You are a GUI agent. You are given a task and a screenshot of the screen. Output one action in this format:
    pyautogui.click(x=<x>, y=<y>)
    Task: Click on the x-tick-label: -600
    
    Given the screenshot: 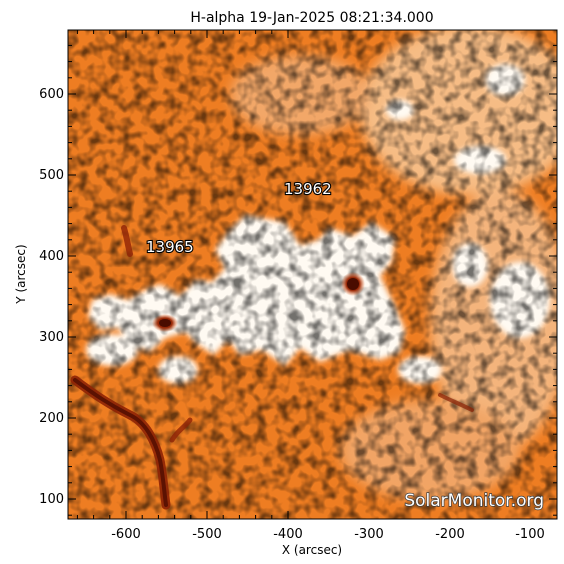 What is the action you would take?
    pyautogui.click(x=126, y=534)
    